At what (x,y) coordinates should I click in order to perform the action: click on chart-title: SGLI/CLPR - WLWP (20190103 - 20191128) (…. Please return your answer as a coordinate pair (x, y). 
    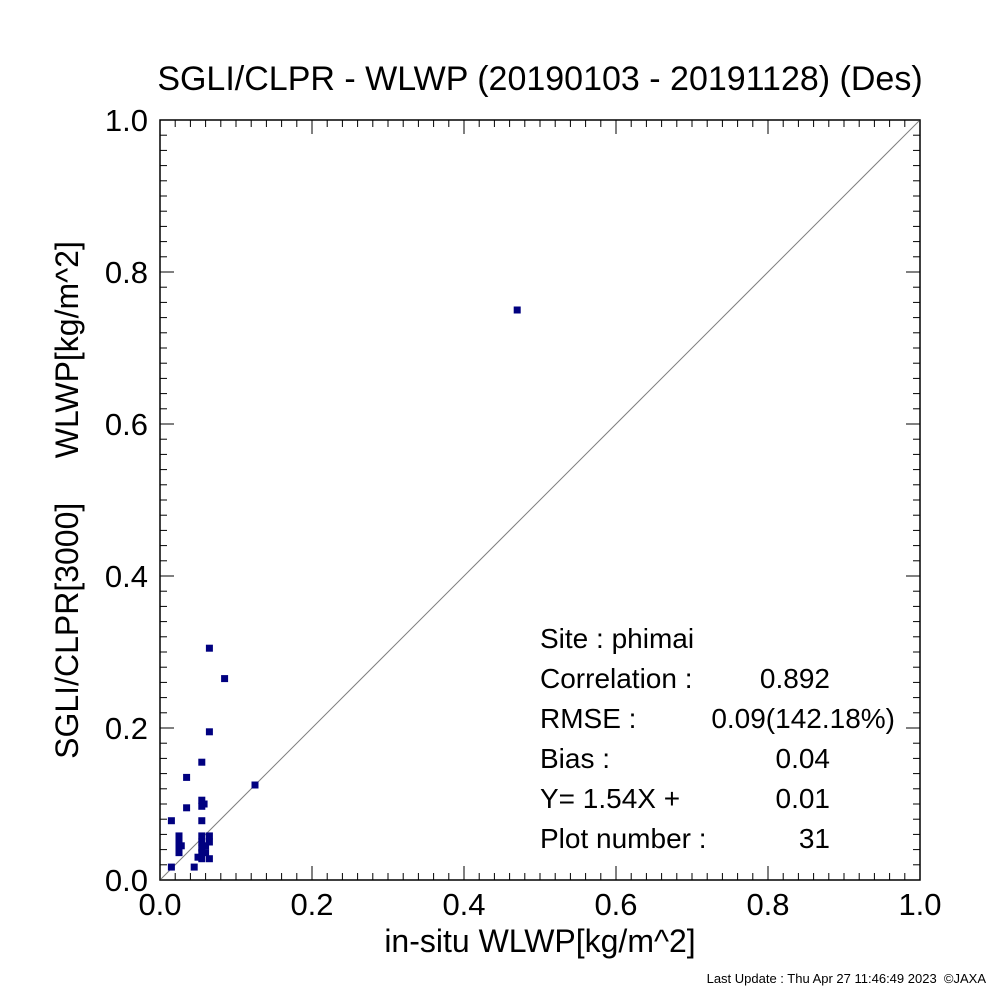
    Looking at the image, I should click on (539, 79).